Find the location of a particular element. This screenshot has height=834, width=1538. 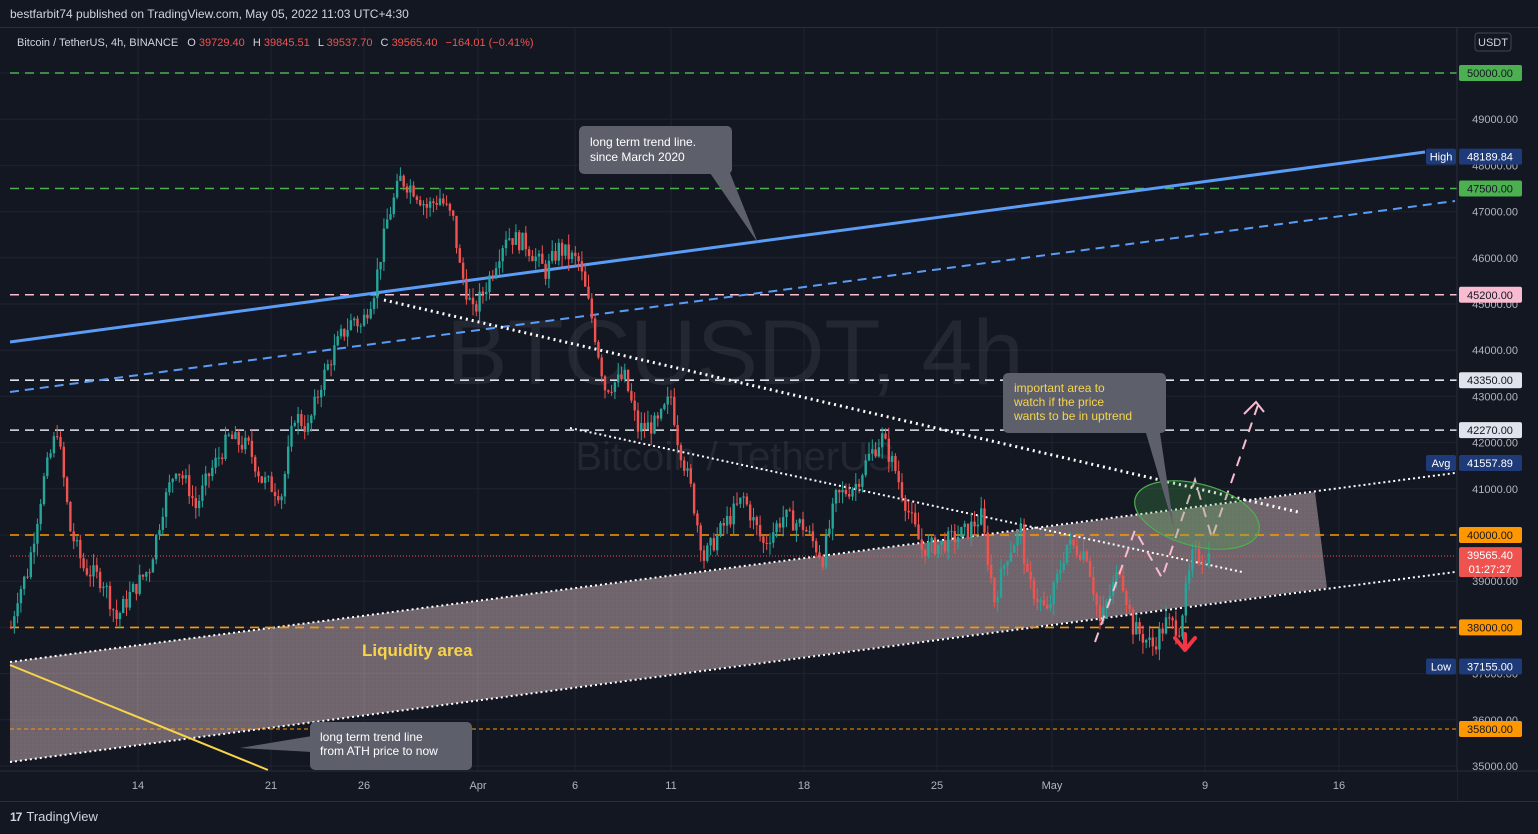

currency-button is located at coordinates (1493, 42).